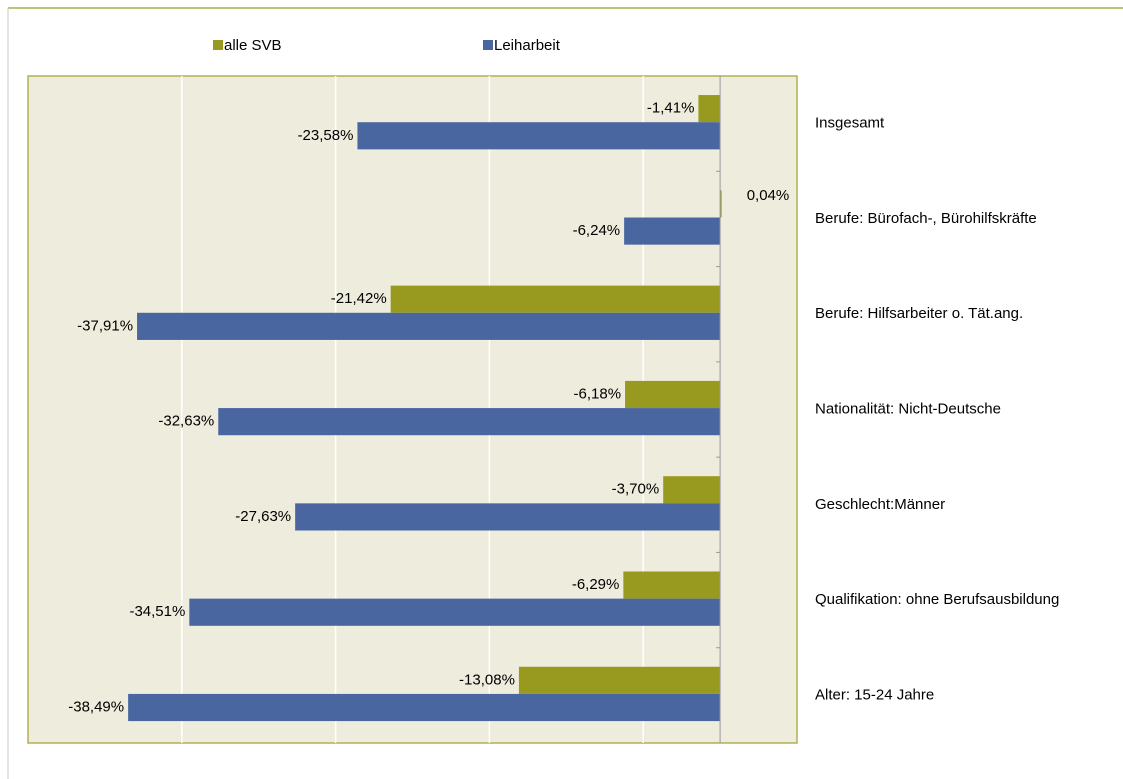  What do you see at coordinates (919, 313) in the screenshot?
I see `category-label: Berufe: Hilfsarbeiter o. Tät.ang.` at bounding box center [919, 313].